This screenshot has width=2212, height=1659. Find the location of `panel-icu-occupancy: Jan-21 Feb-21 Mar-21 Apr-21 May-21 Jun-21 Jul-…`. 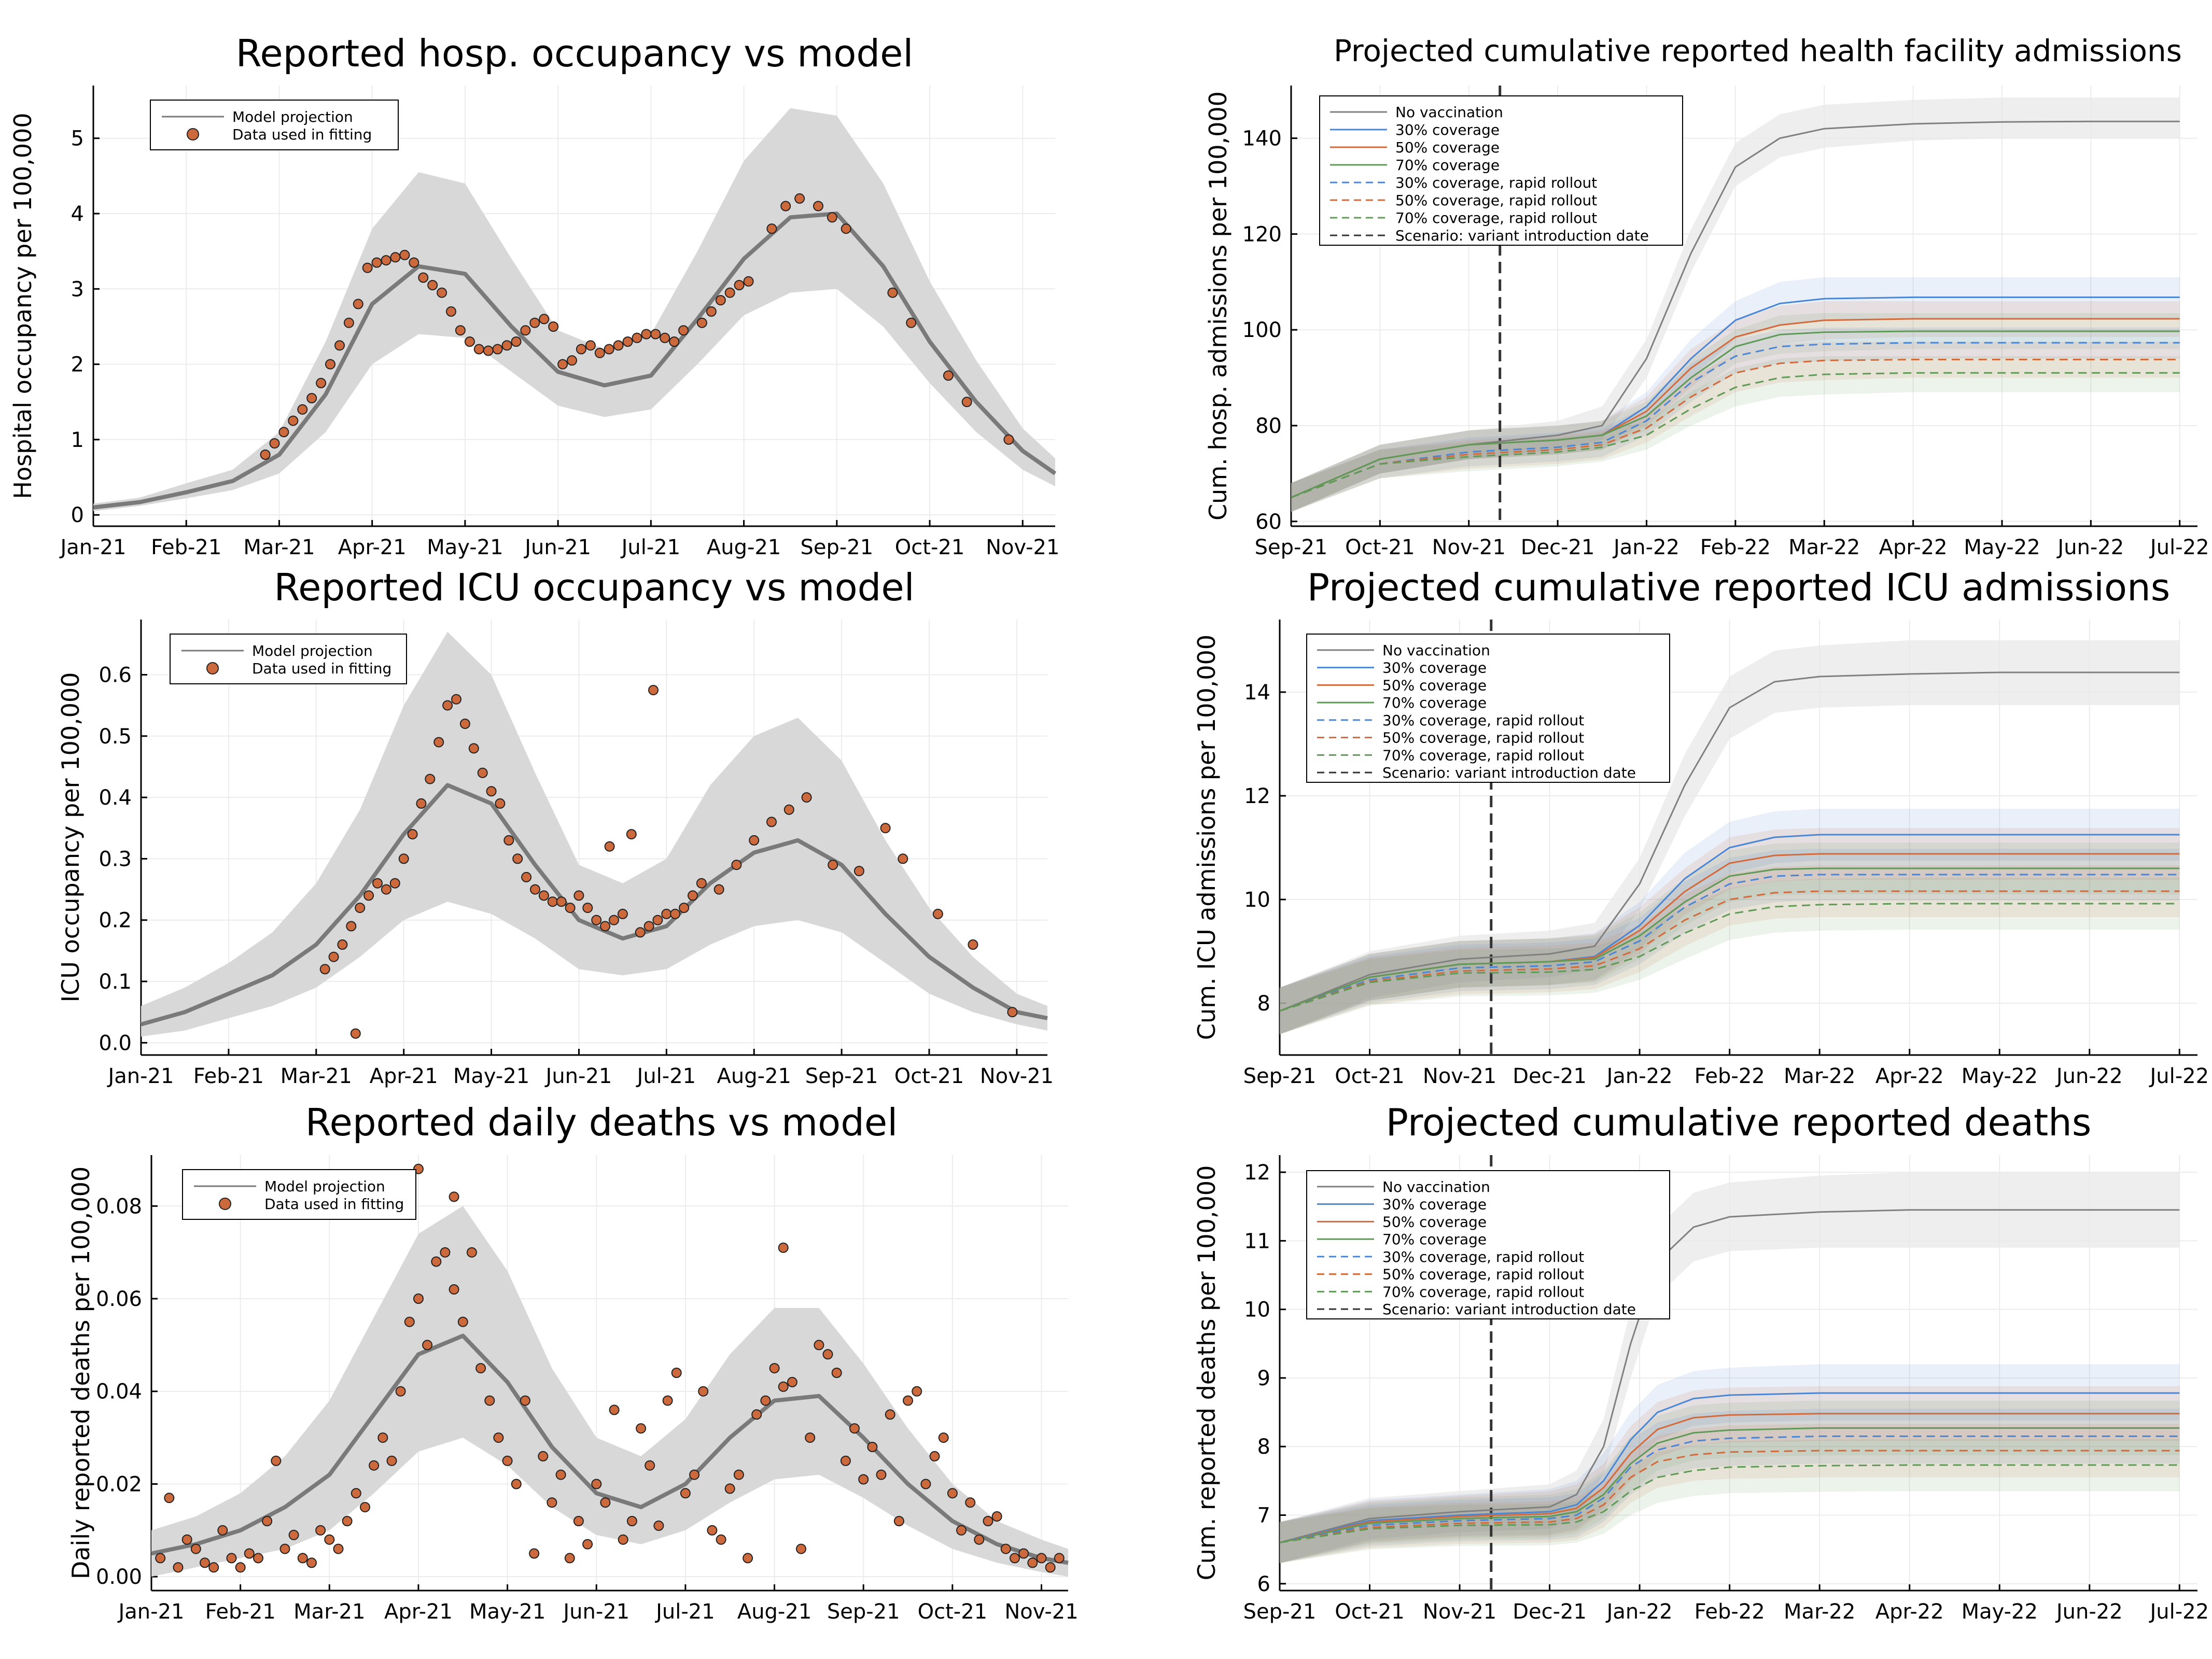

panel-icu-occupancy: Jan-21 Feb-21 Mar-21 Apr-21 May-21 Jun-21 Jul-… is located at coordinates (555, 827).